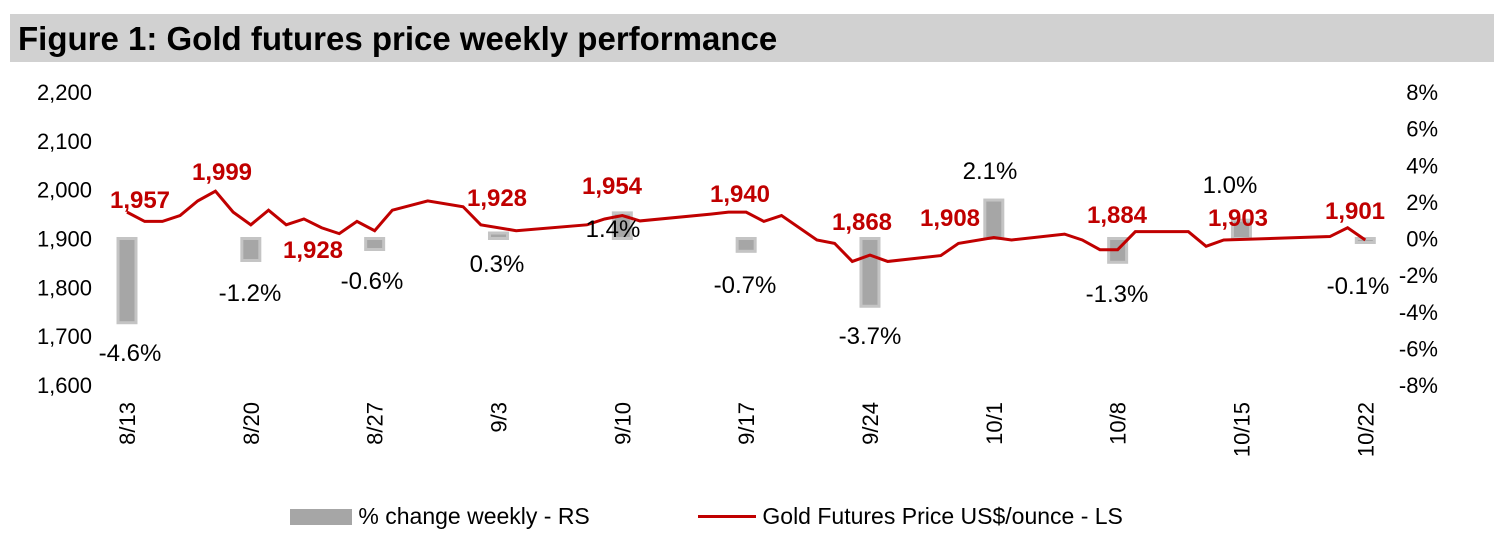  Describe the element at coordinates (372, 281) in the screenshot. I see `pct-data-label: -0.6%` at that location.